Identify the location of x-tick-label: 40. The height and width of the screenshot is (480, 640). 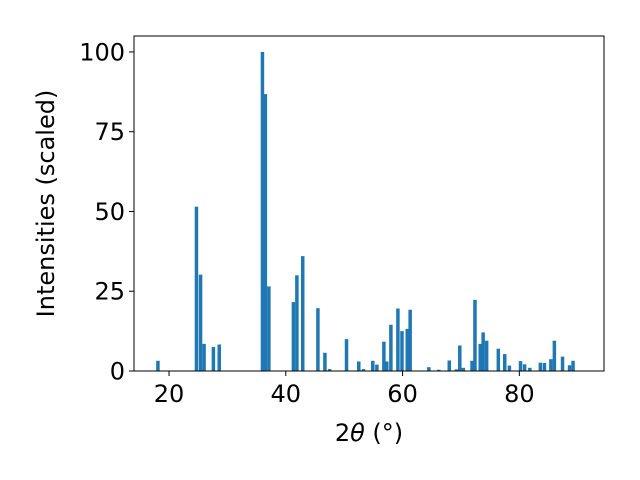
(286, 394).